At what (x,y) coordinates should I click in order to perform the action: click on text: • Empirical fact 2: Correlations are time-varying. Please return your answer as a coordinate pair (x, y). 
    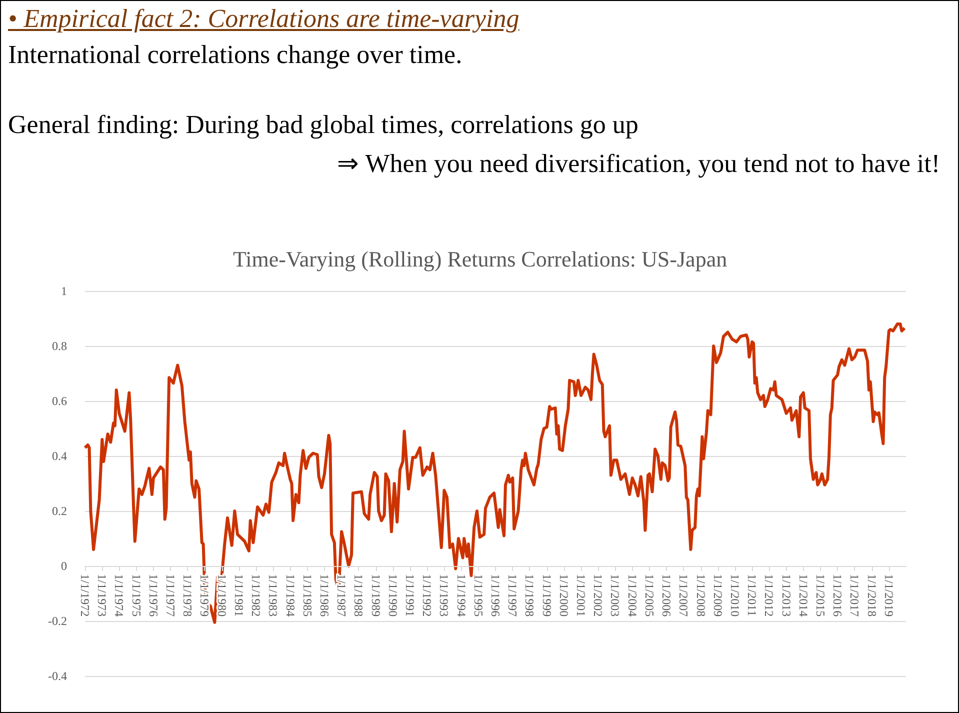
    Looking at the image, I should click on (264, 19).